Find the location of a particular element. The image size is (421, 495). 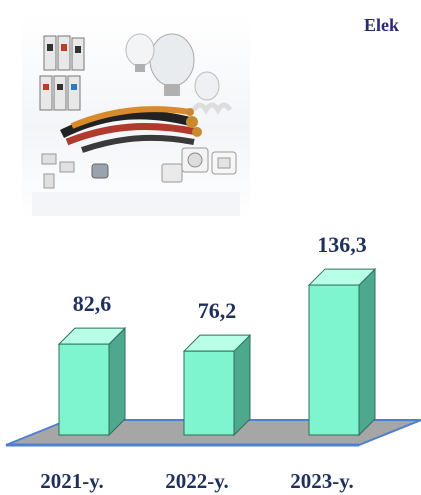

data-label-3: 136,3 is located at coordinates (342, 244).